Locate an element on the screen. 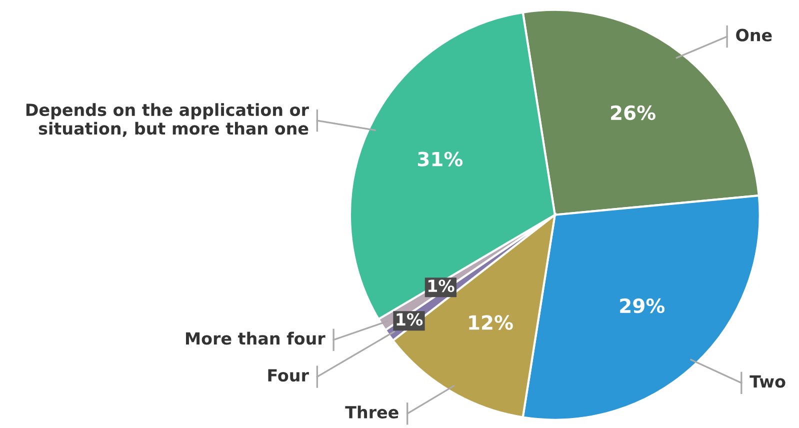  legend-label: More than four is located at coordinates (256, 338).